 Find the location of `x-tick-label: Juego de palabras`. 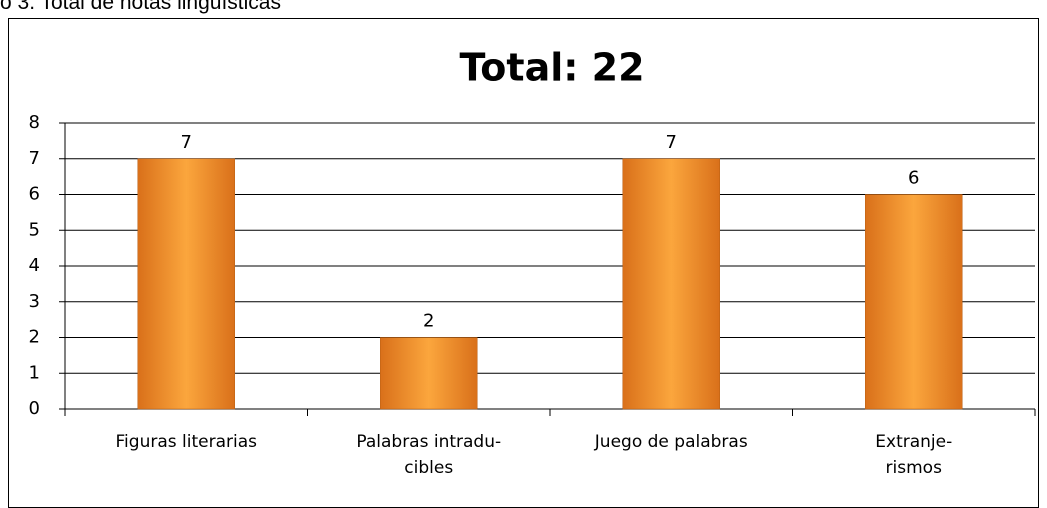

x-tick-label: Juego de palabras is located at coordinates (671, 442).